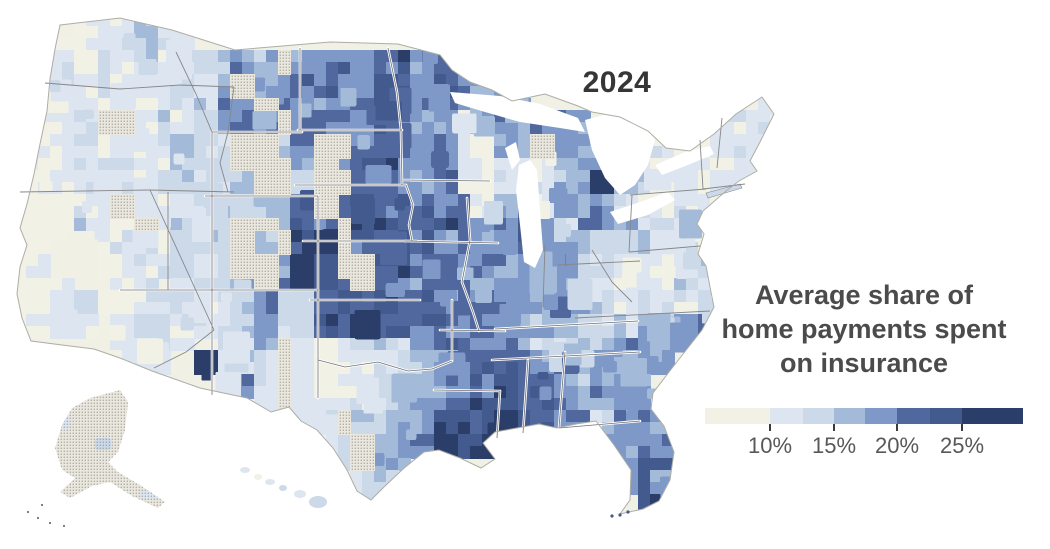 This screenshot has width=1050, height=549. What do you see at coordinates (110, 449) in the screenshot?
I see `alaska-inset` at bounding box center [110, 449].